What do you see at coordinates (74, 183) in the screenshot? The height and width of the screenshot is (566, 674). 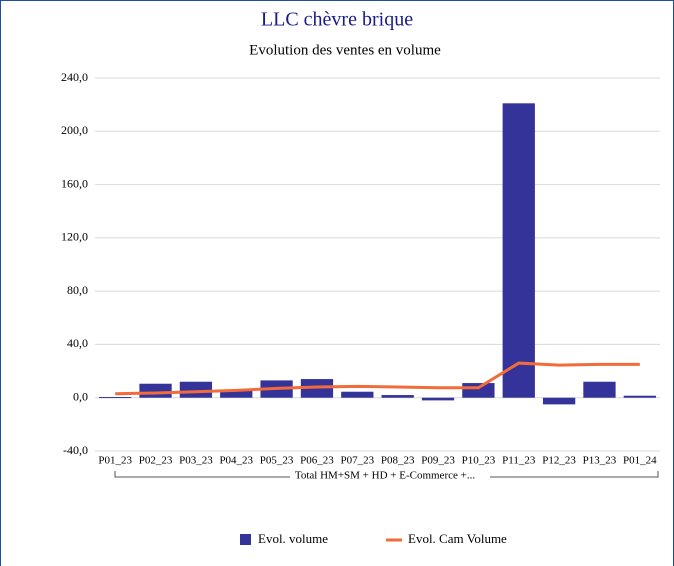 I see `y-tick-label: 160,0` at bounding box center [74, 183].